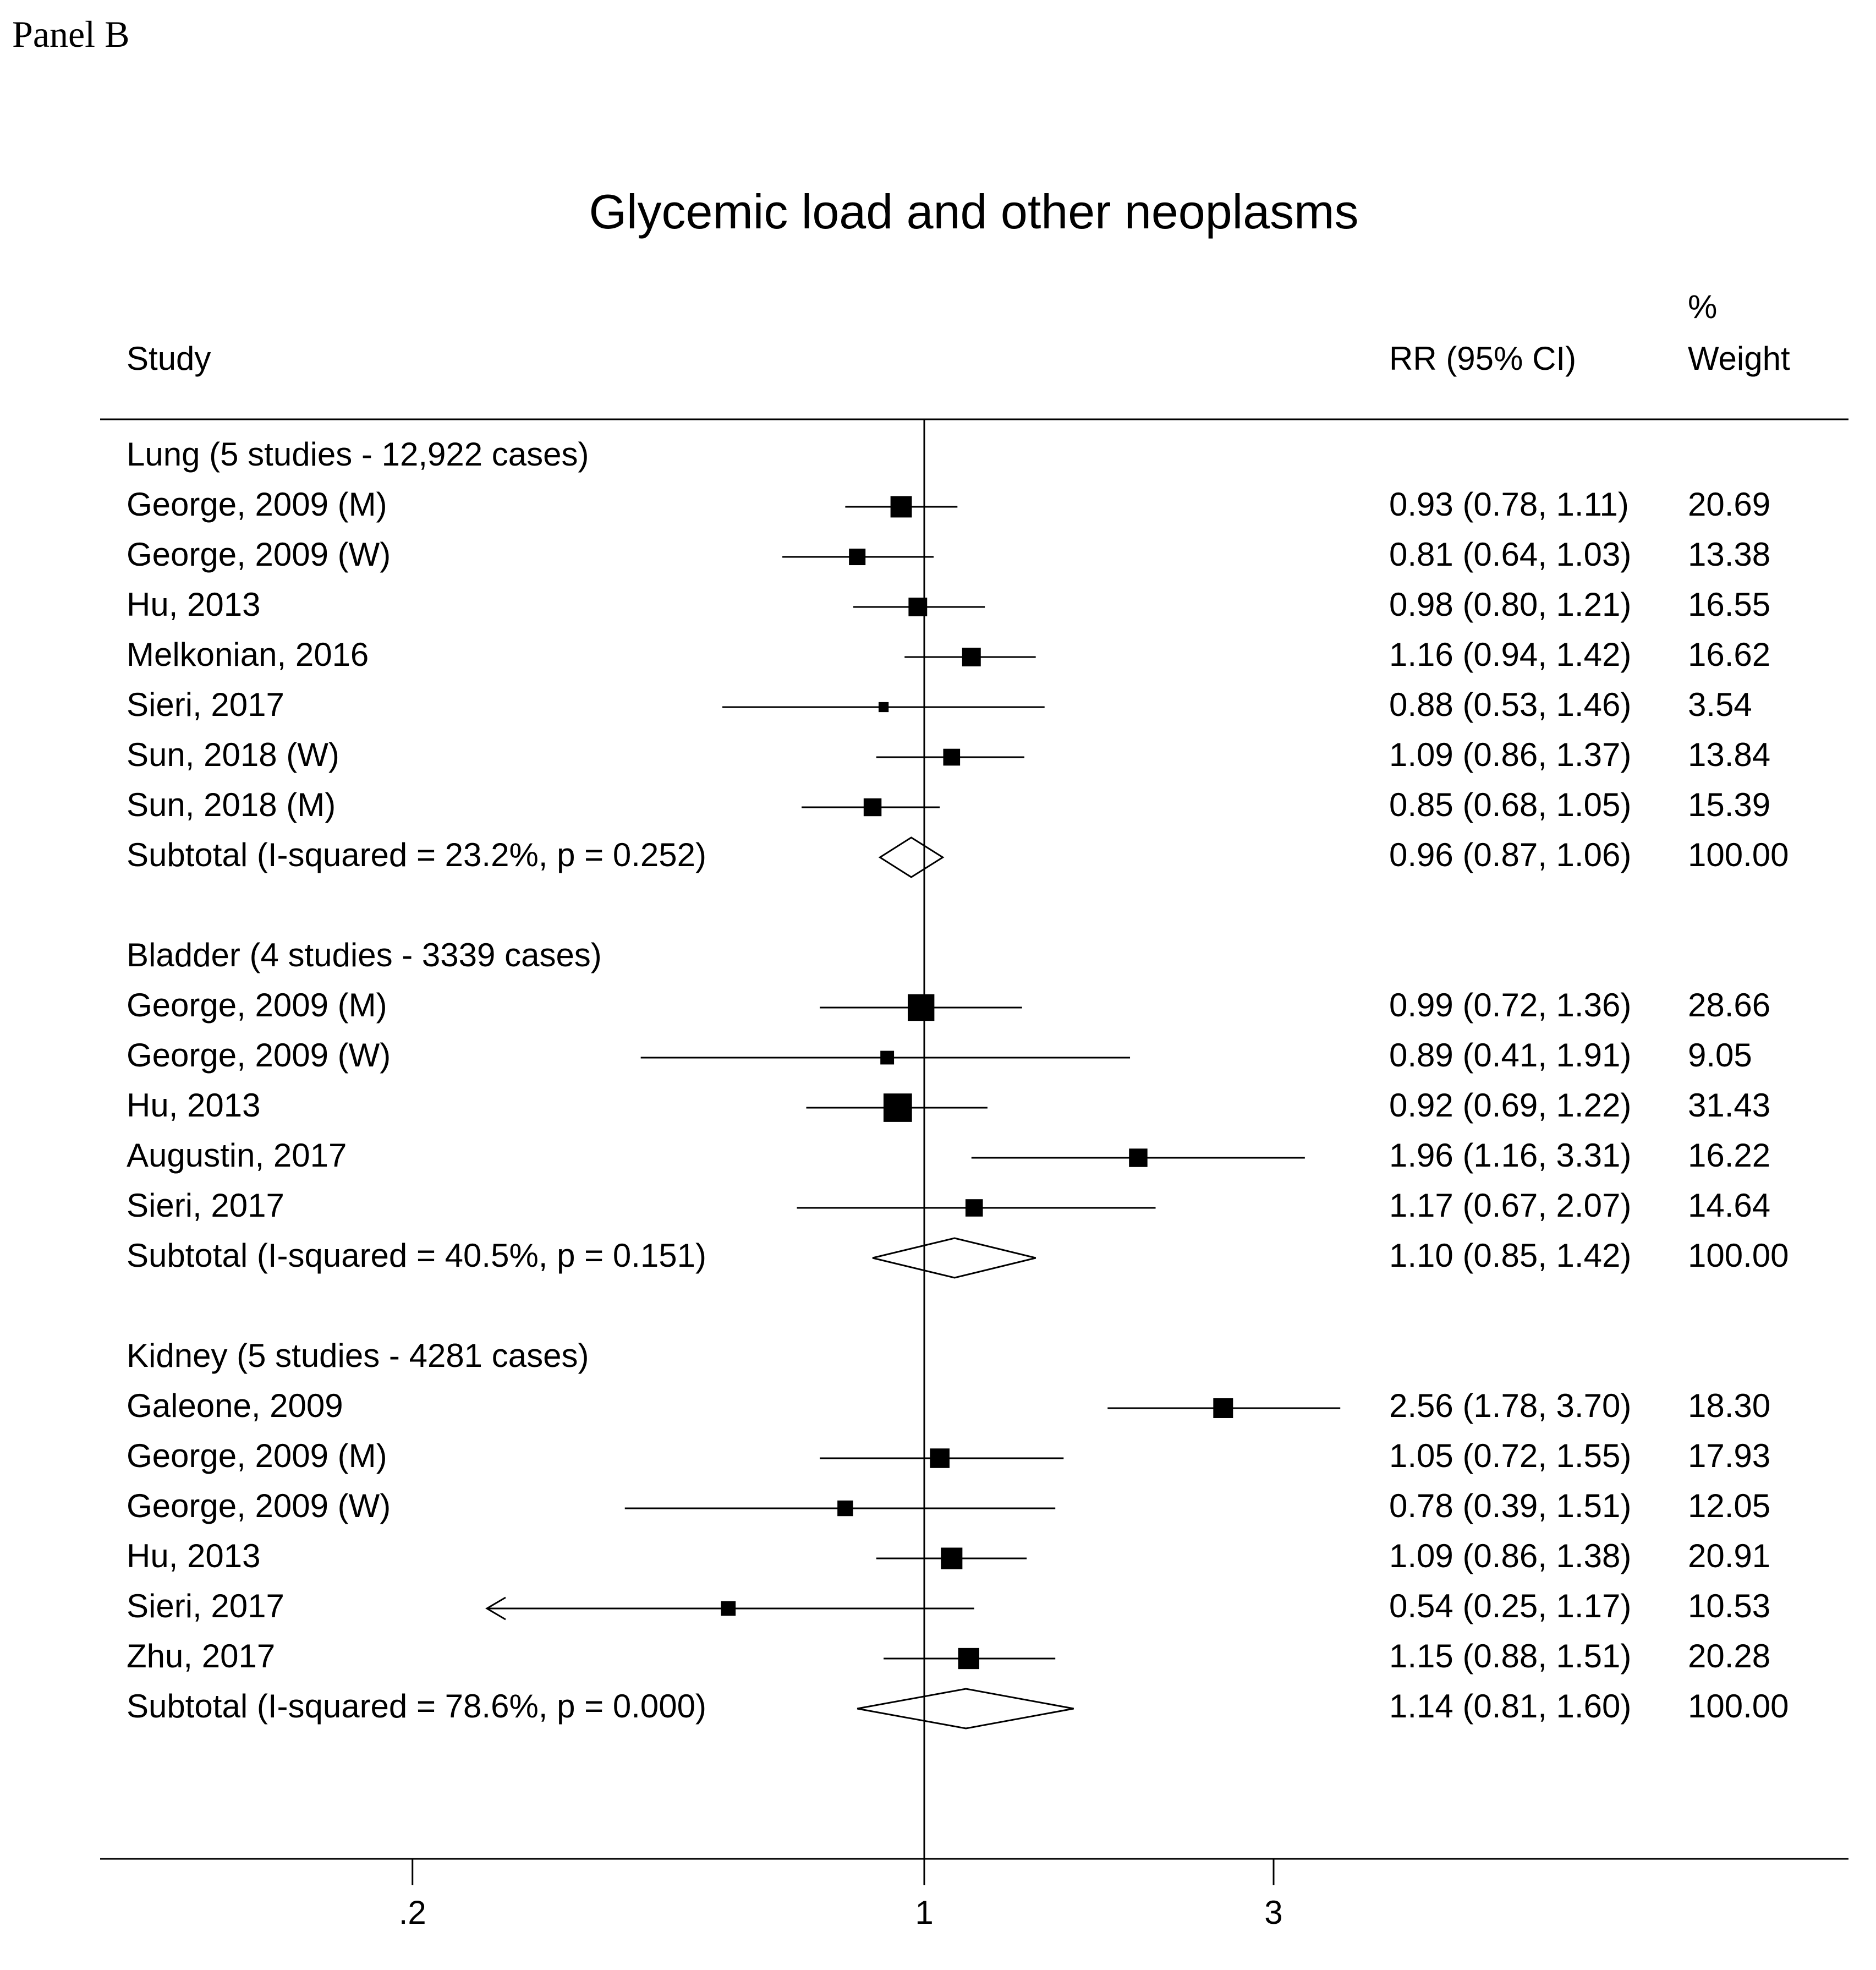 The image size is (1876, 1970). What do you see at coordinates (1510, 1255) in the screenshot?
I see `subtotal-rr-ci: 1.10 (0.85, 1.42)` at bounding box center [1510, 1255].